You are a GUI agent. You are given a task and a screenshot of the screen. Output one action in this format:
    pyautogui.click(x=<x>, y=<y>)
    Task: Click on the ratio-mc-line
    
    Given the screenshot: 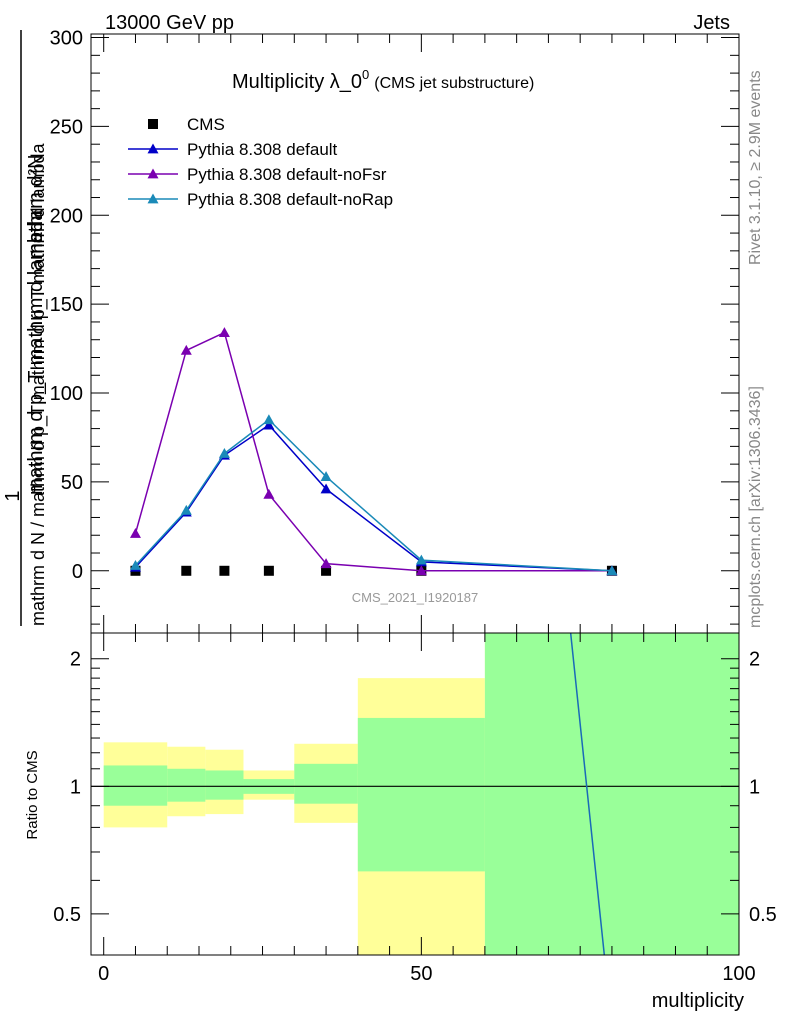 What is the action you would take?
    pyautogui.click(x=587, y=794)
    